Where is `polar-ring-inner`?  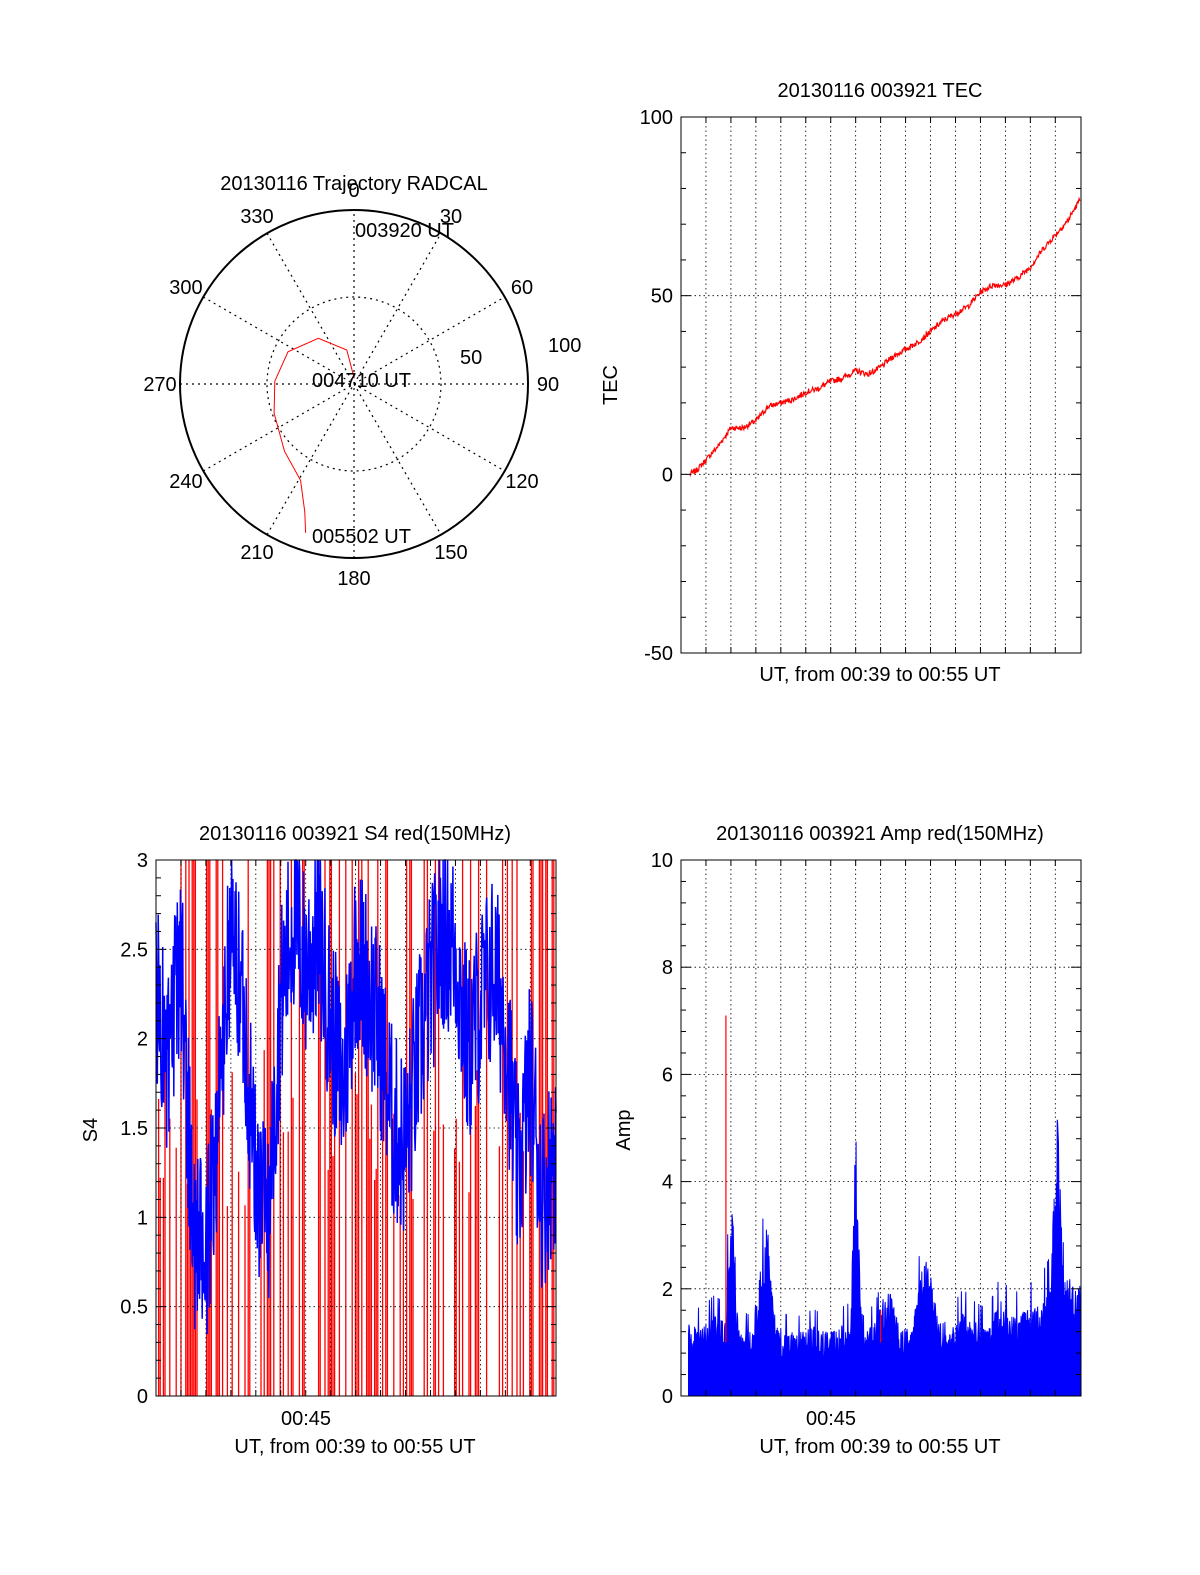 polar-ring-inner is located at coordinates (354, 384).